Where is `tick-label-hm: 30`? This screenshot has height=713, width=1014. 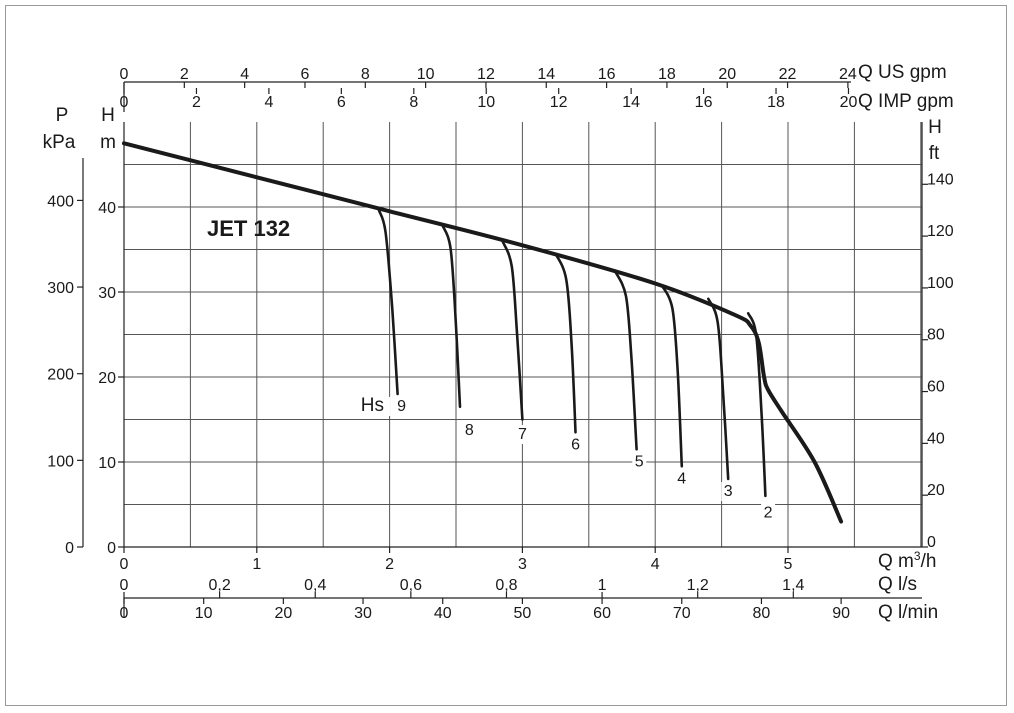
tick-label-hm: 30 is located at coordinates (107, 293).